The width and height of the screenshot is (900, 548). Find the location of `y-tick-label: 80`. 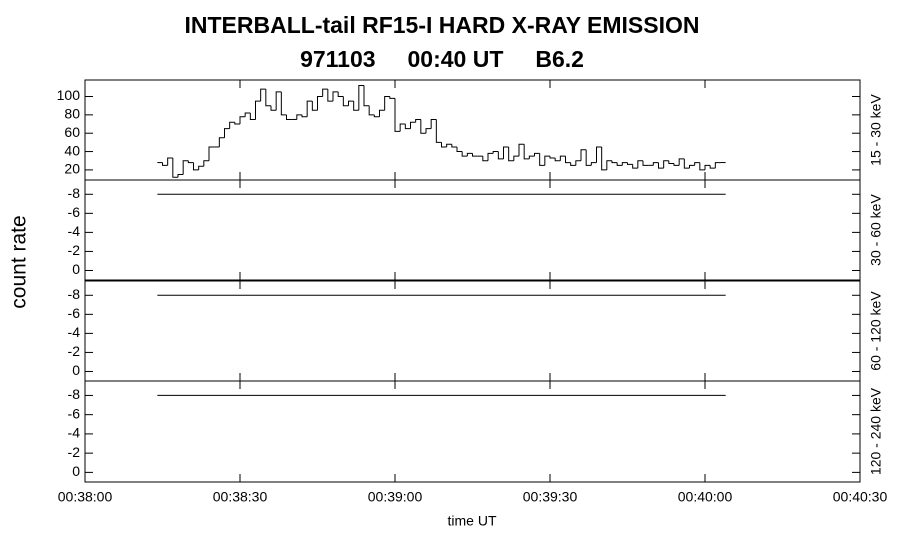

y-tick-label: 80 is located at coordinates (72, 114).